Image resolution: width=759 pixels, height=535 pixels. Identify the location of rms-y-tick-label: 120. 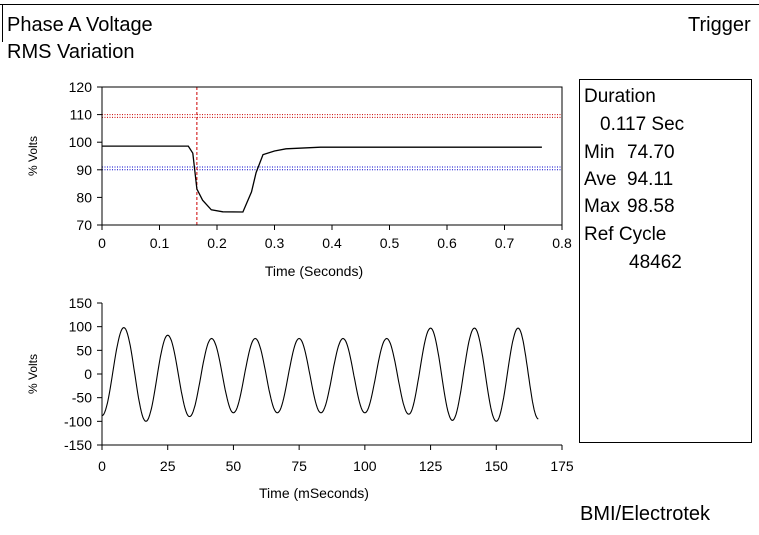
(81, 87).